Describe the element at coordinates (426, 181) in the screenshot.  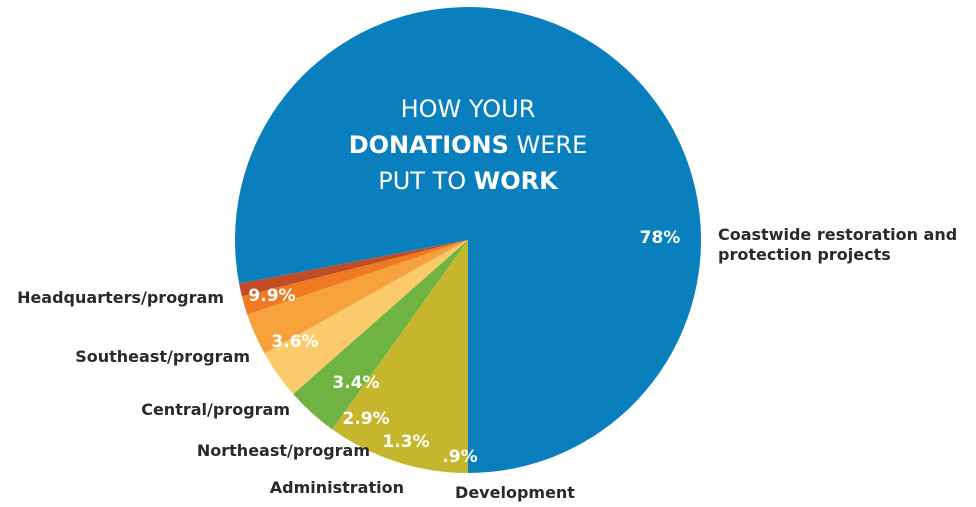
I see `title-text: PUT TO` at that location.